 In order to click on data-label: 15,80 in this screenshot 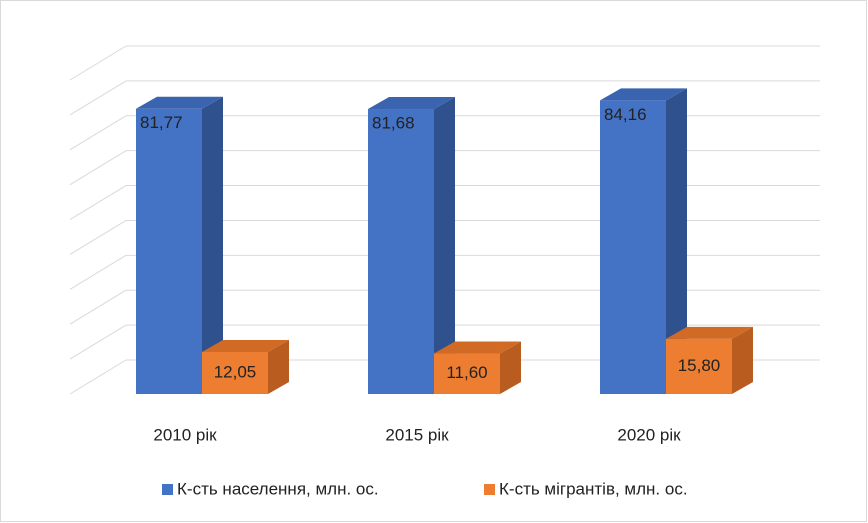, I will do `click(699, 365)`.